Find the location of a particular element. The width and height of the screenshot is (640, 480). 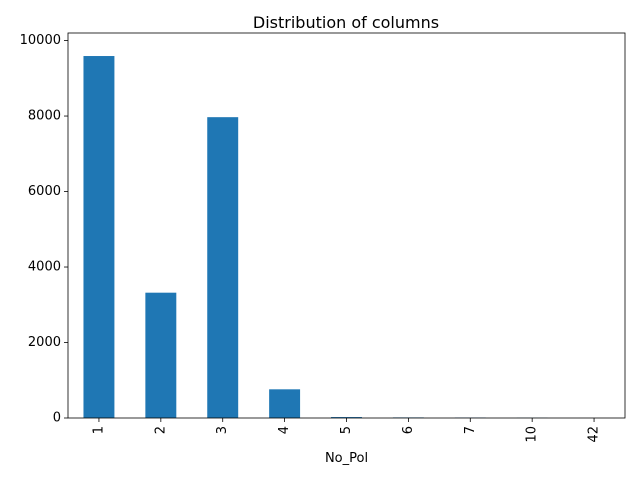

x-tick-label: 7 is located at coordinates (470, 430).